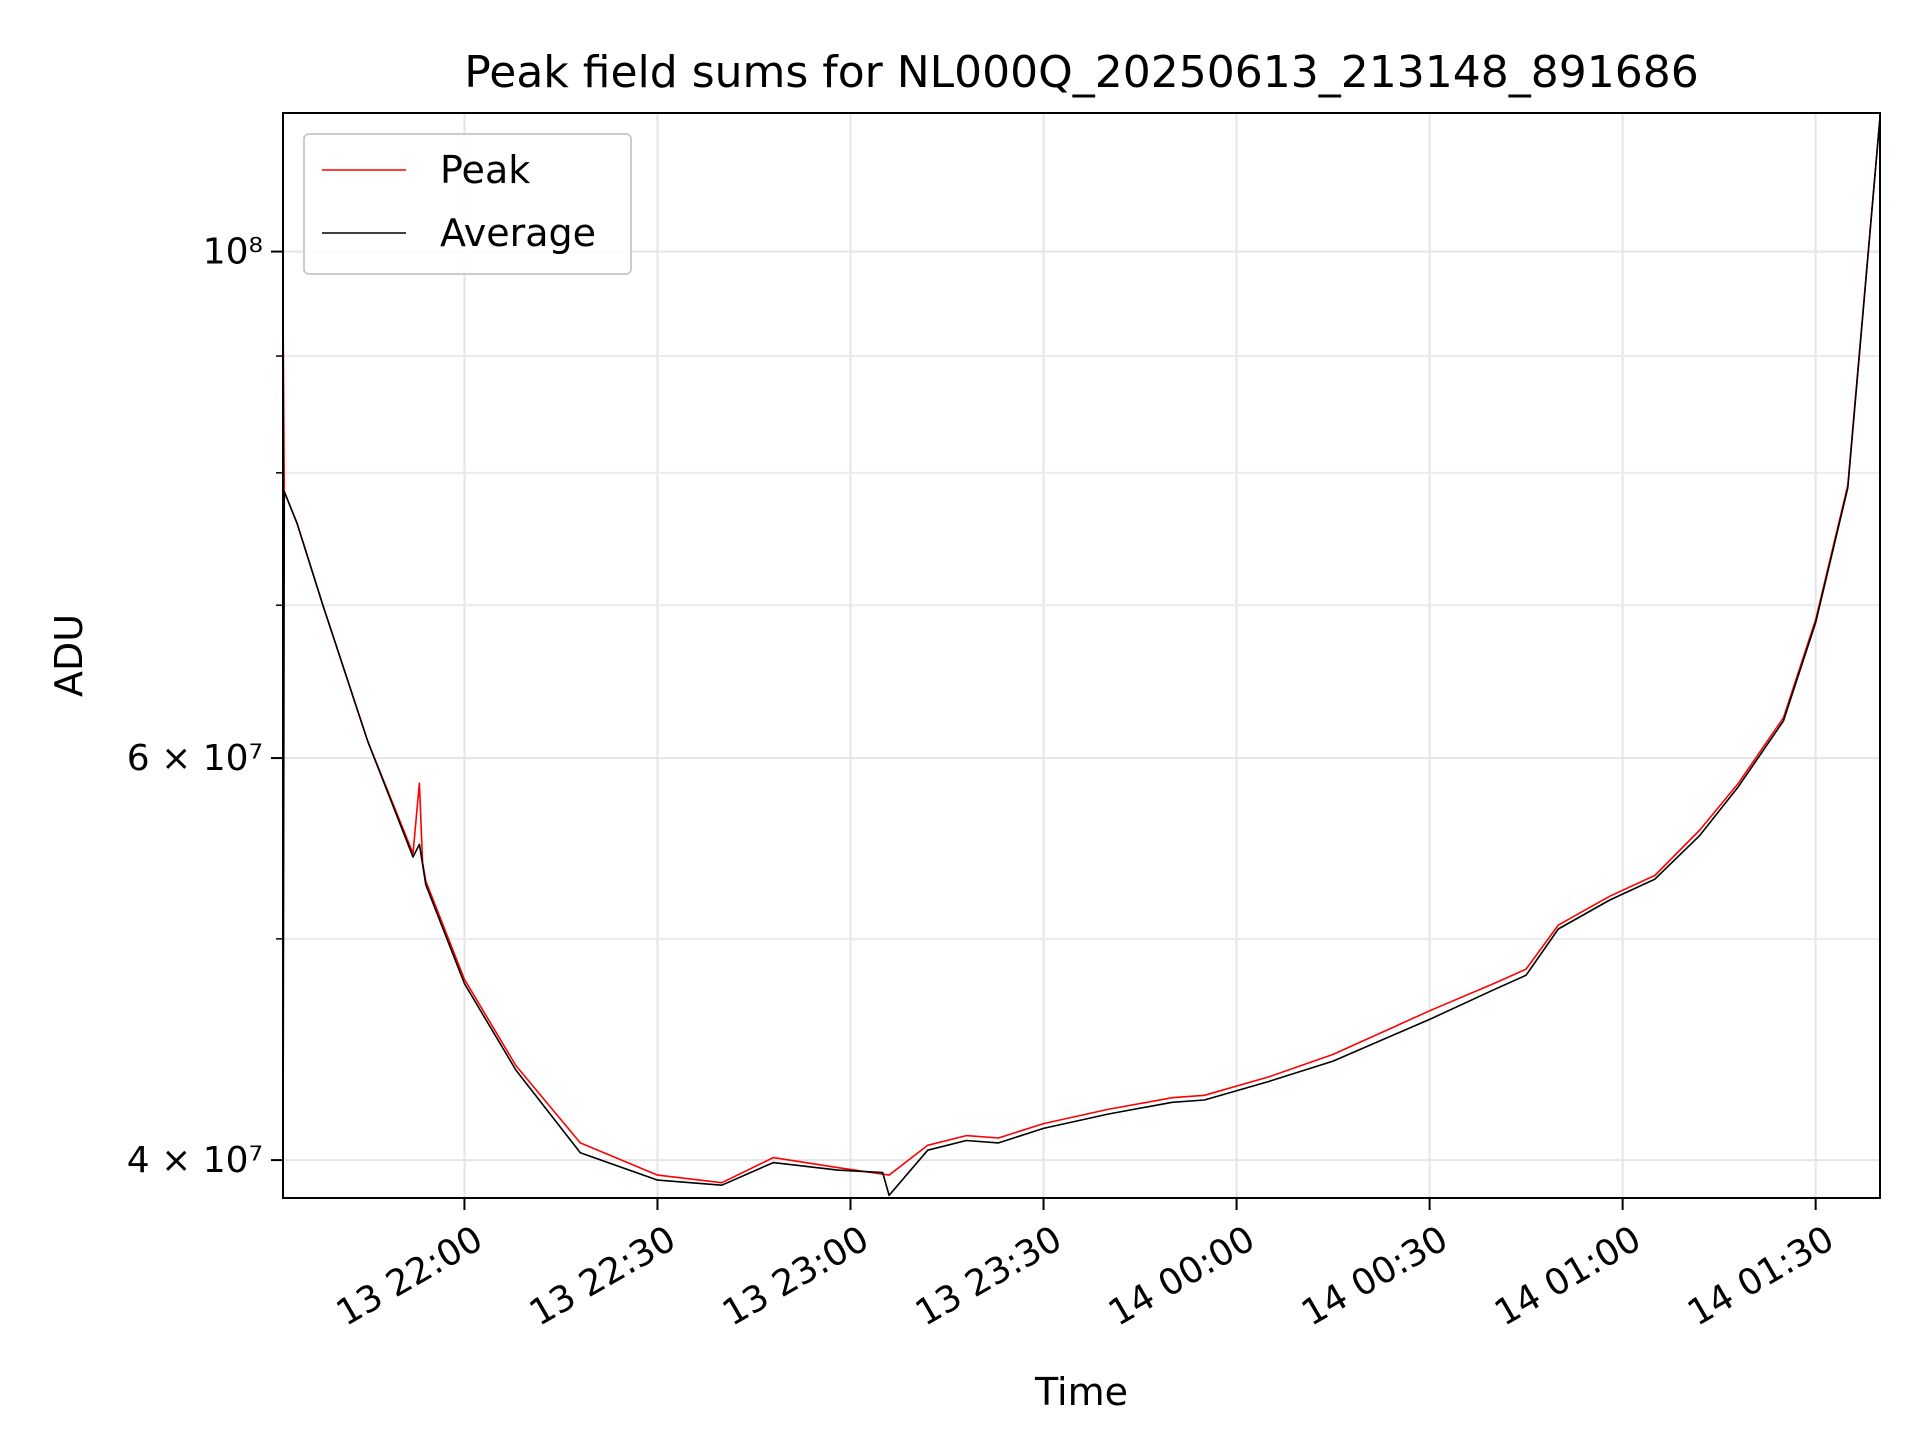 This screenshot has width=1920, height=1440. I want to click on y-tick-label: 6 × 10⁷, so click(195, 758).